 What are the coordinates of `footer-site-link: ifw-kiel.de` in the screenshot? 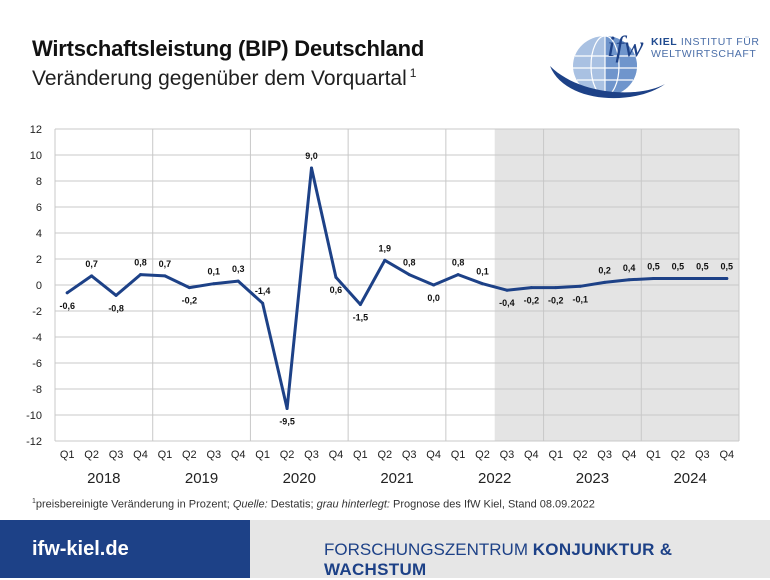 It's located at (80, 549).